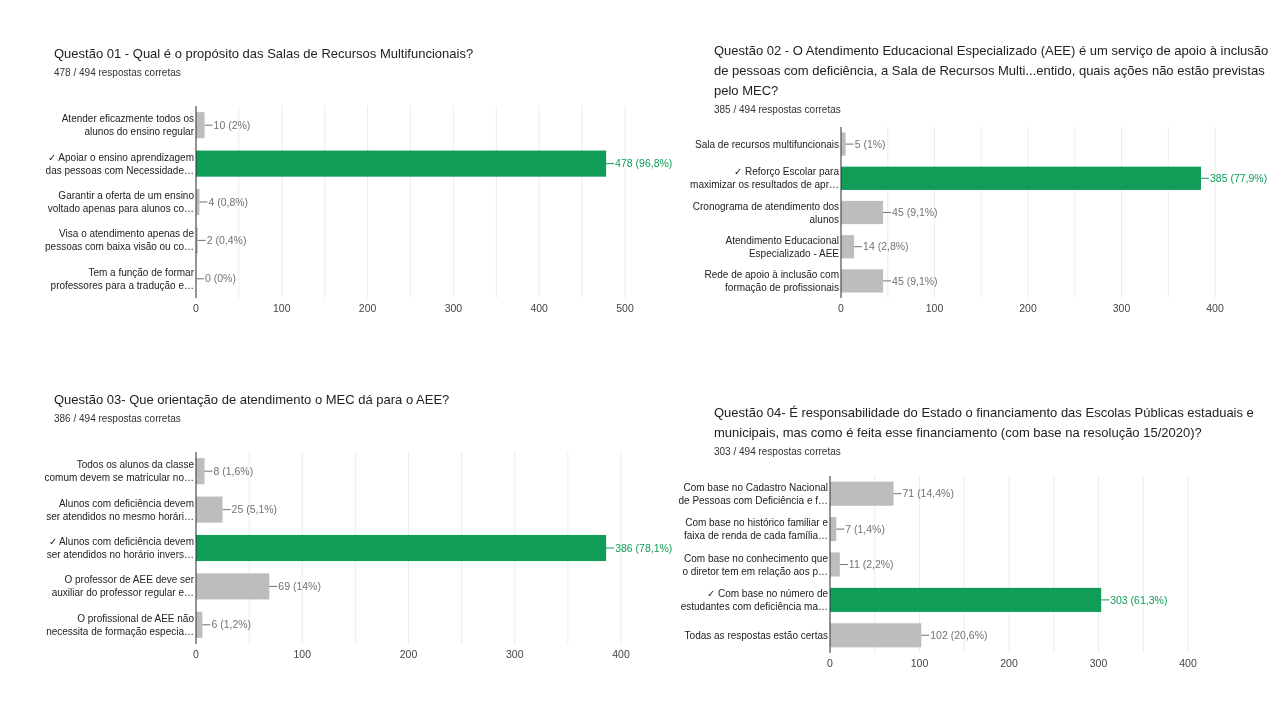 This screenshot has width=1284, height=706. I want to click on data-label: 4 (0,8%), so click(228, 201).